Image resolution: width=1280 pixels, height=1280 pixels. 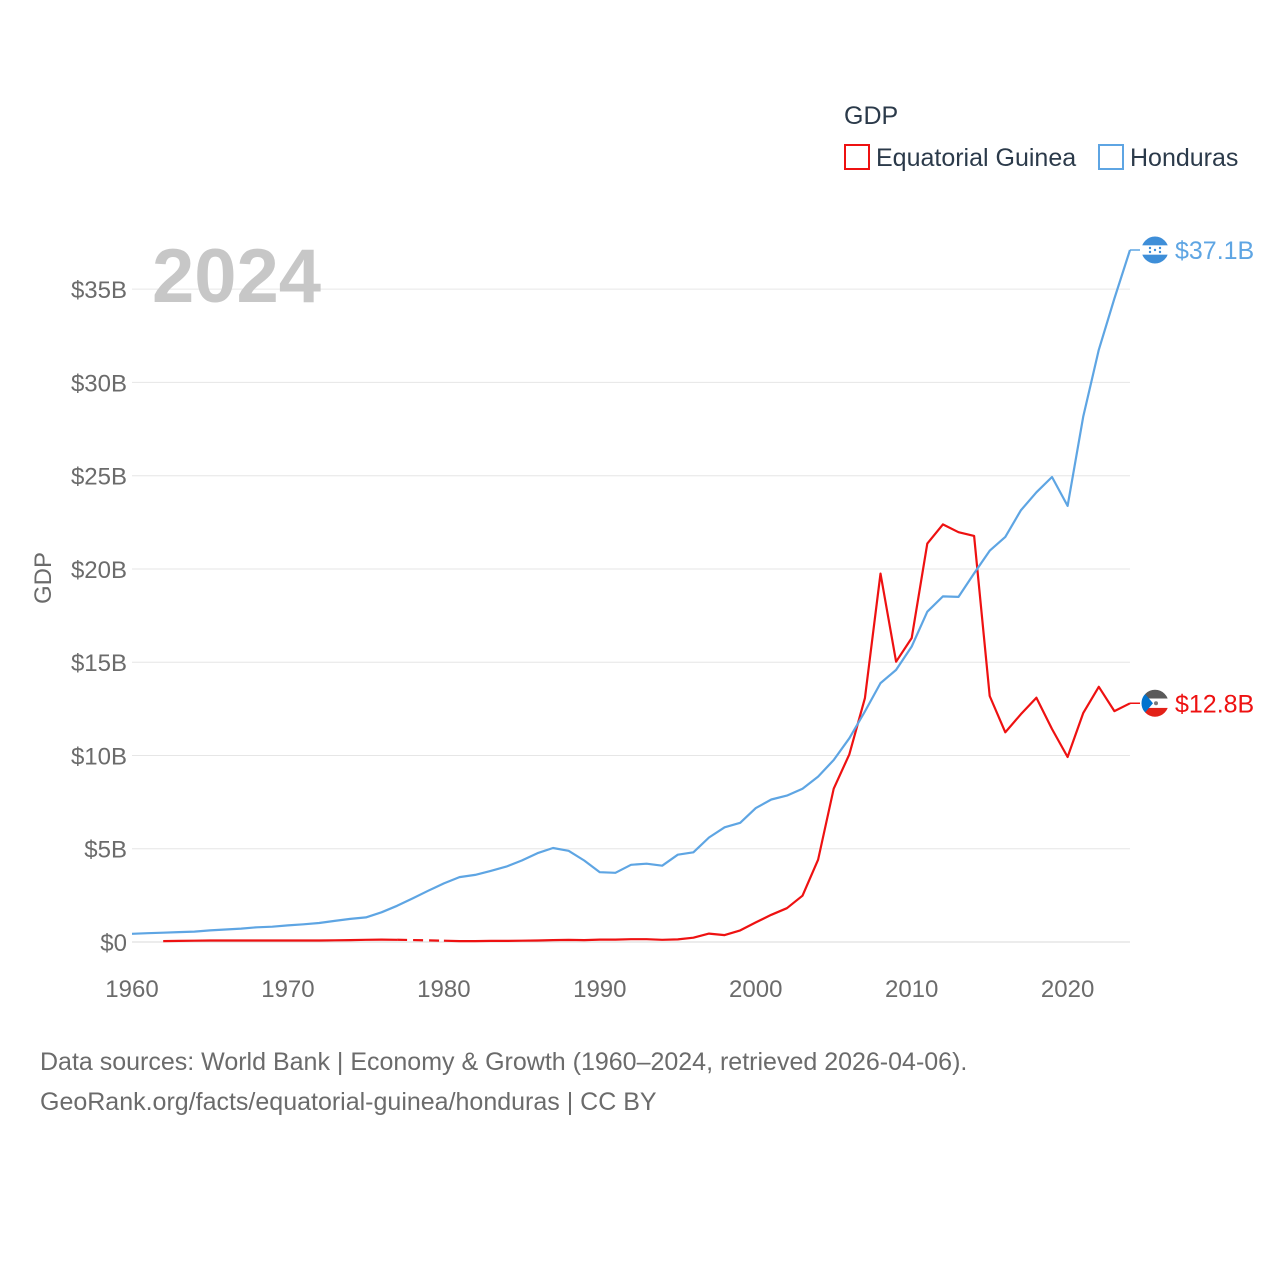 What do you see at coordinates (236, 276) in the screenshot?
I see `year-watermark: 2024` at bounding box center [236, 276].